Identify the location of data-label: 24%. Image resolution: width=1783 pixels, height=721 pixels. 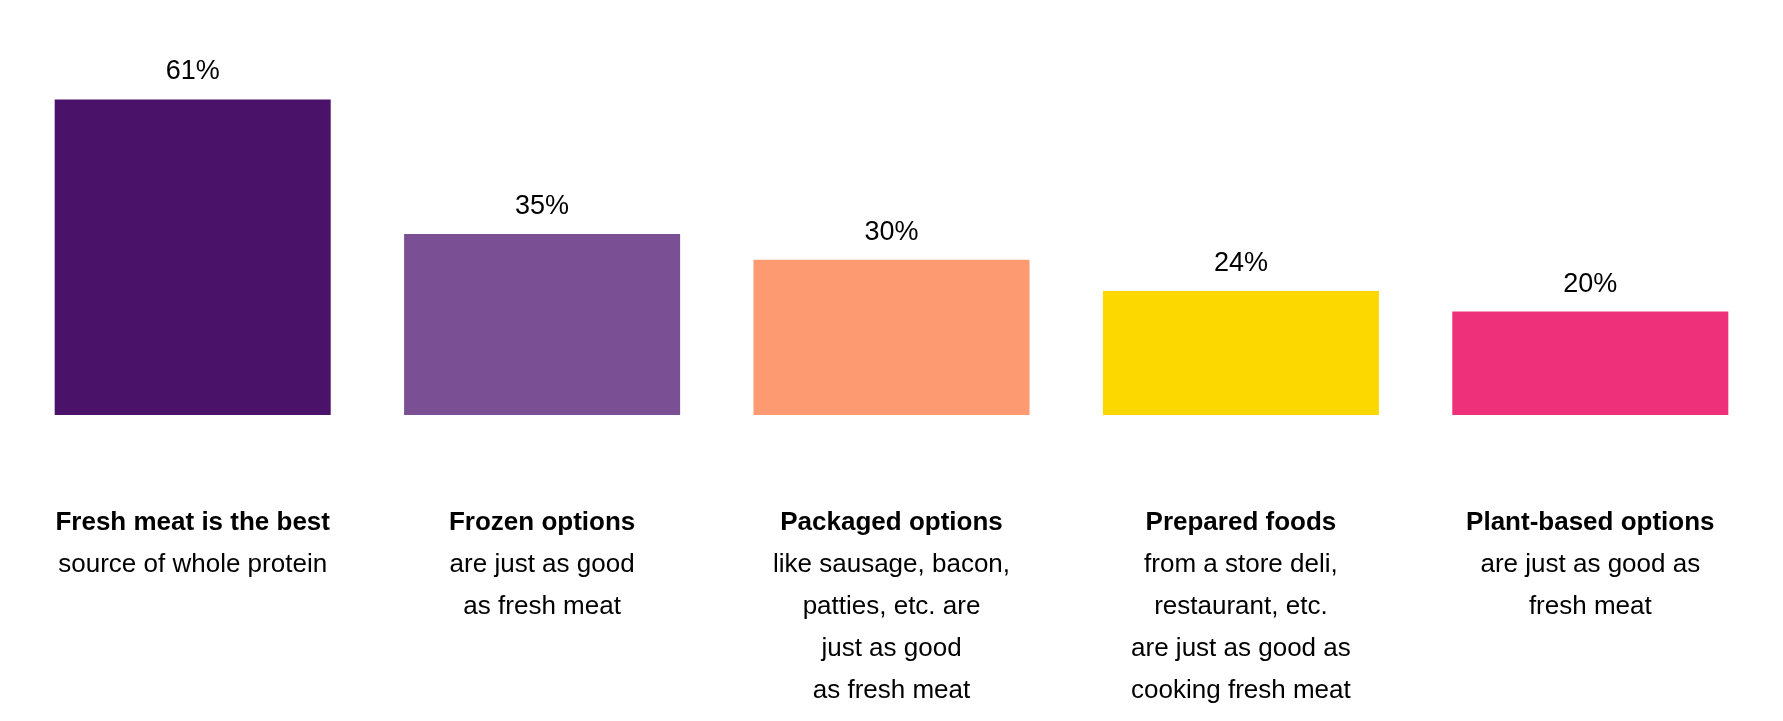
(1240, 261).